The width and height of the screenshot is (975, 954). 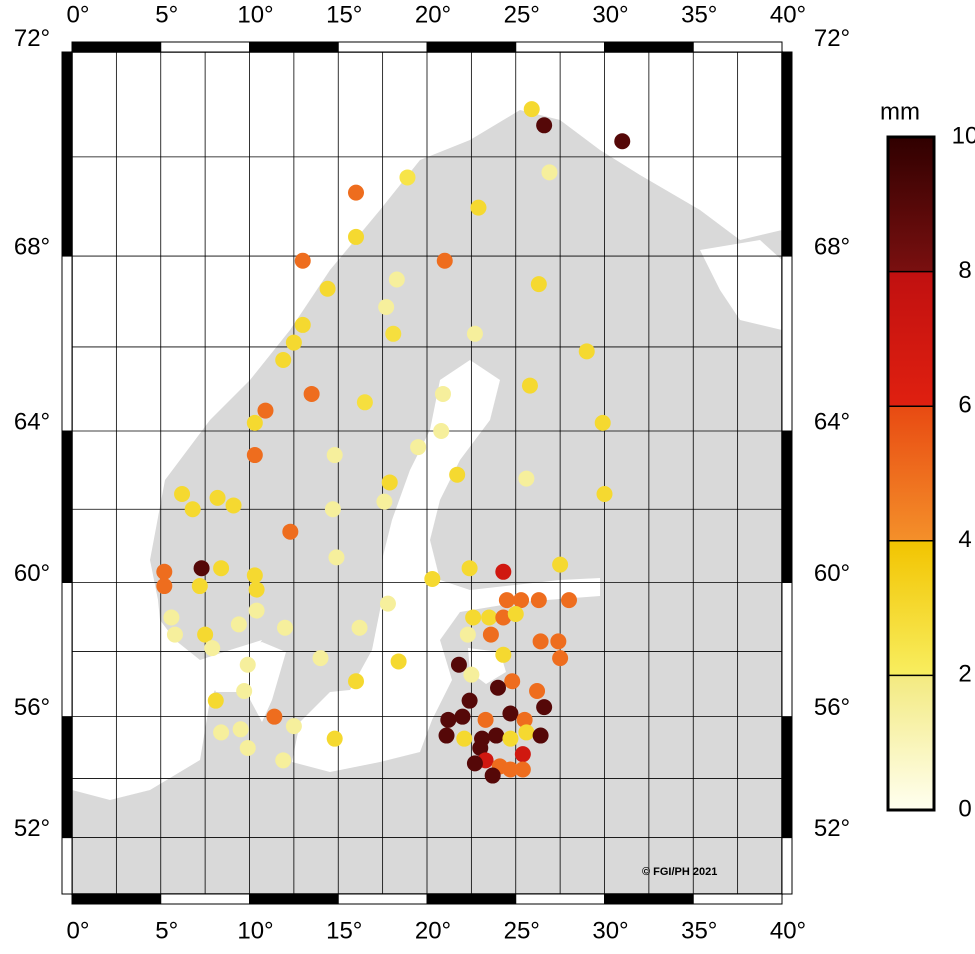 I want to click on colorbar-tick-label: 6, so click(x=964, y=405).